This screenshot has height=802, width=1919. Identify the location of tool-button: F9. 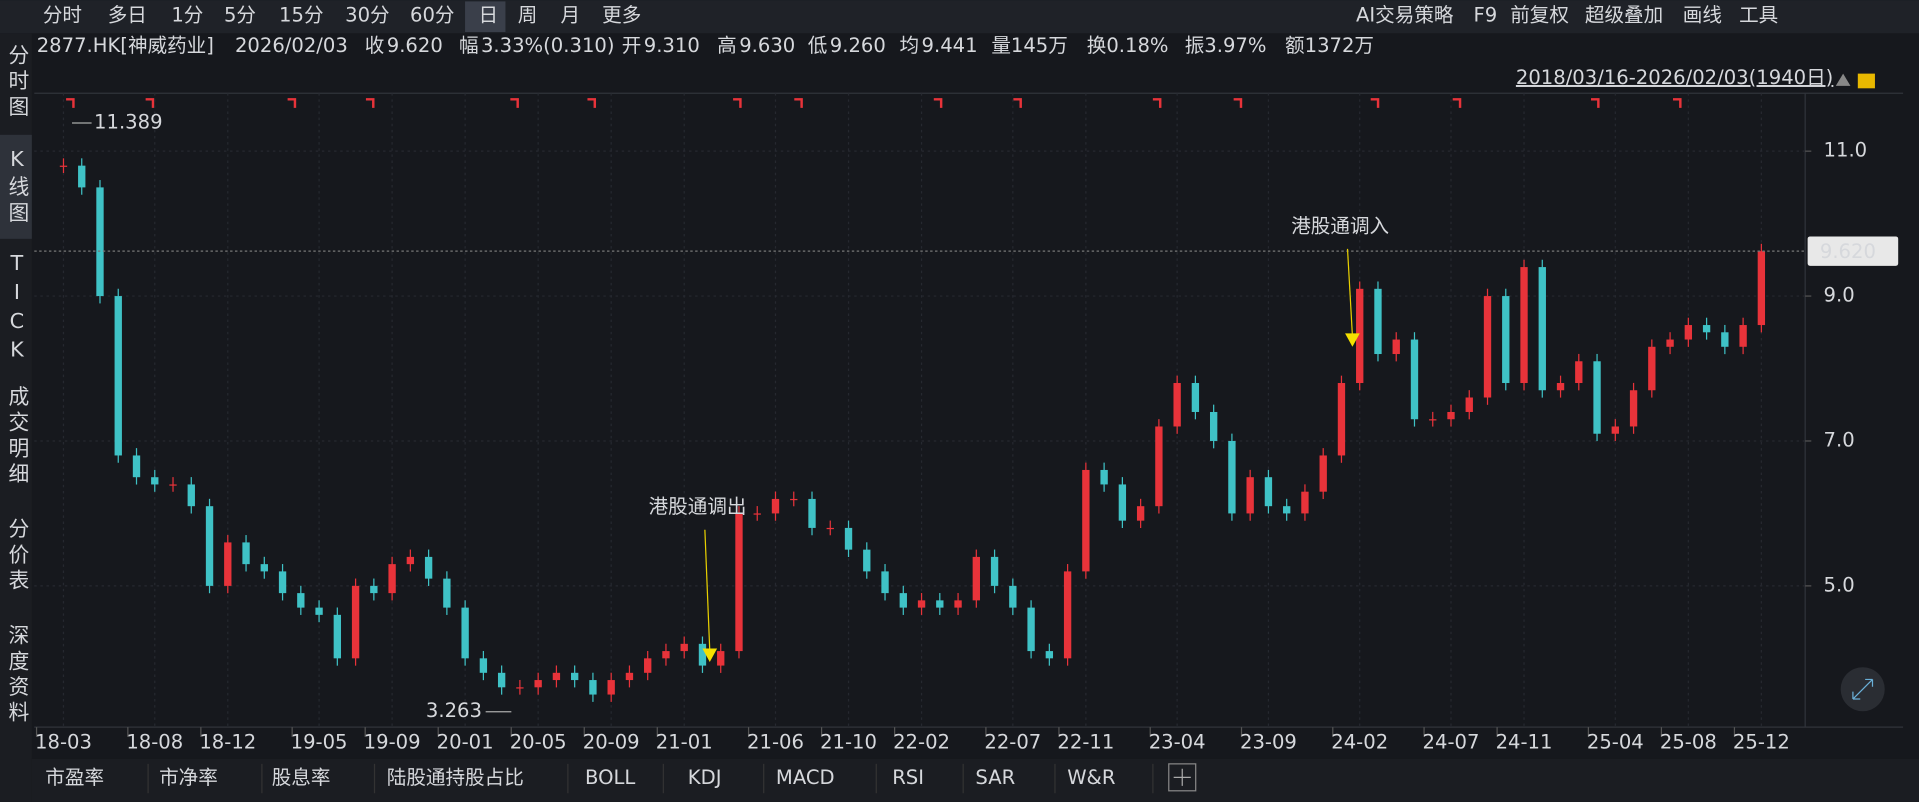
(1486, 15).